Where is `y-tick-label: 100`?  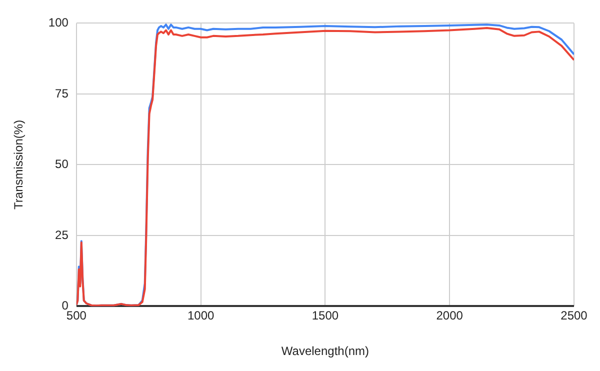
y-tick-label: 100 is located at coordinates (58, 23).